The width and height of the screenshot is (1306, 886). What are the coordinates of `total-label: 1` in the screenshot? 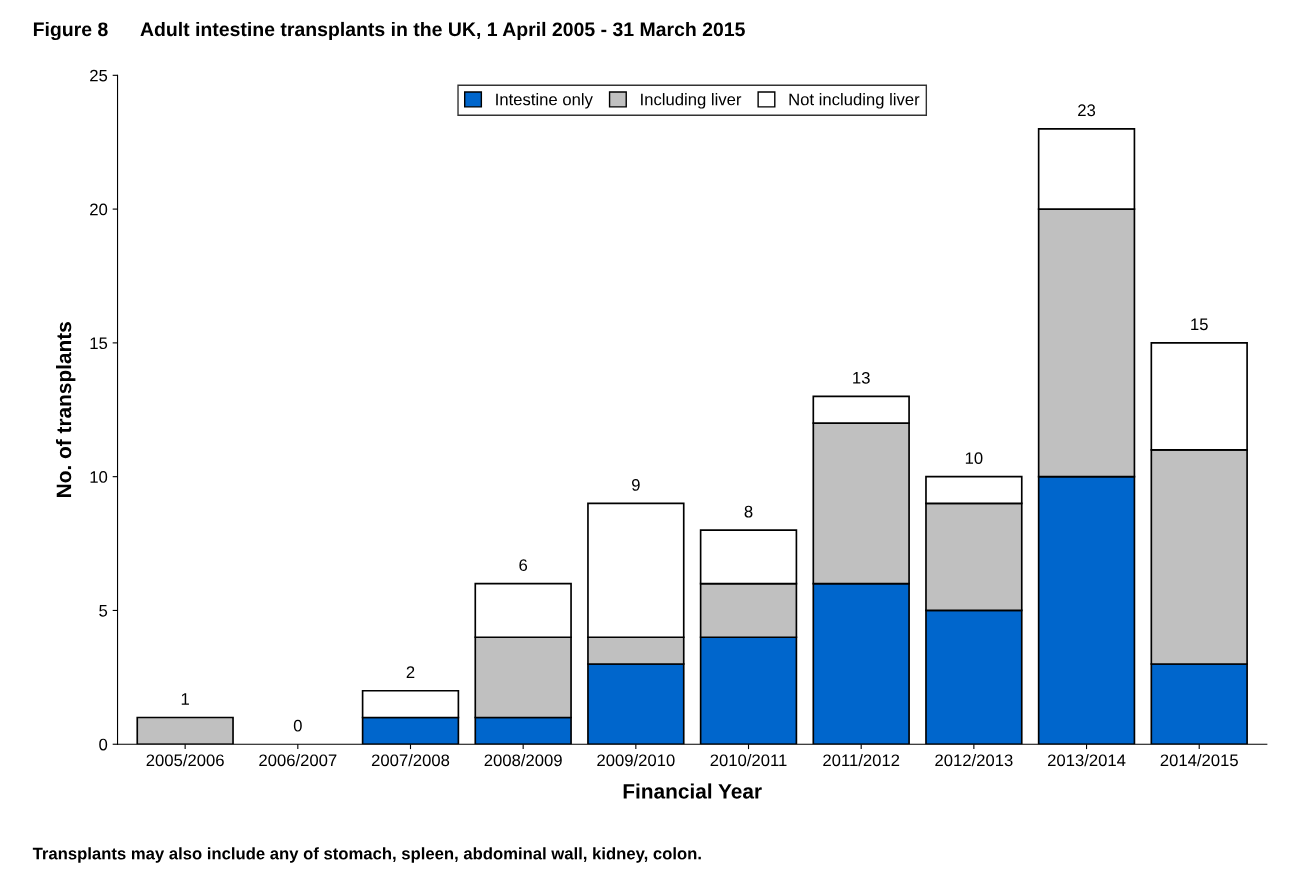 It's located at (185, 699).